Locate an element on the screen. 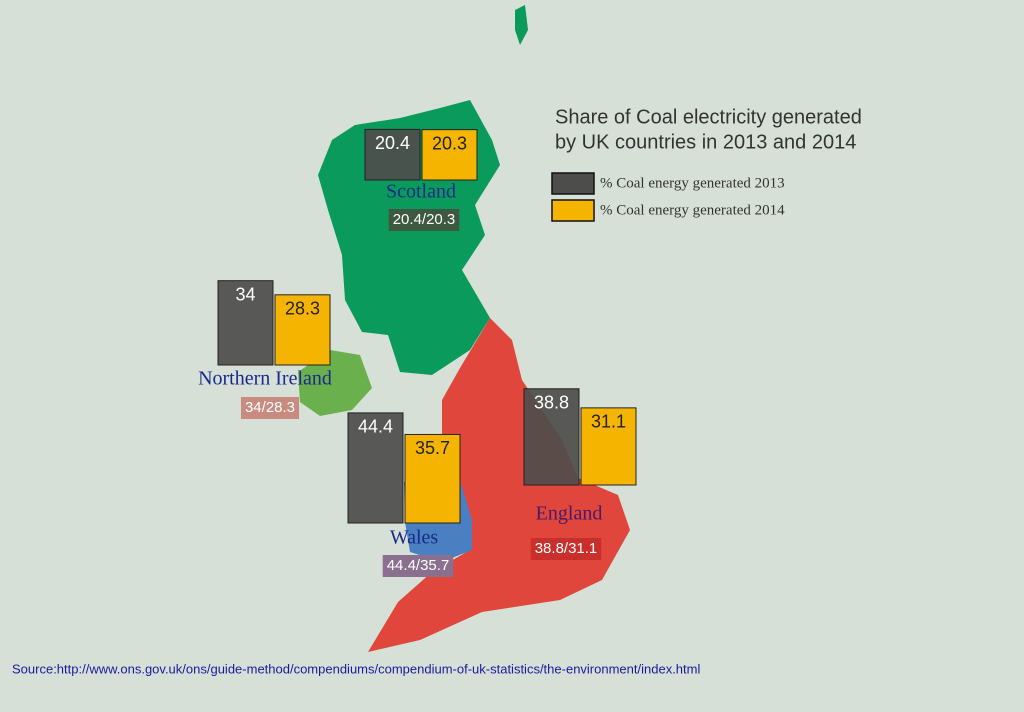 The height and width of the screenshot is (712, 1024). bar-value: 34 is located at coordinates (245, 294).